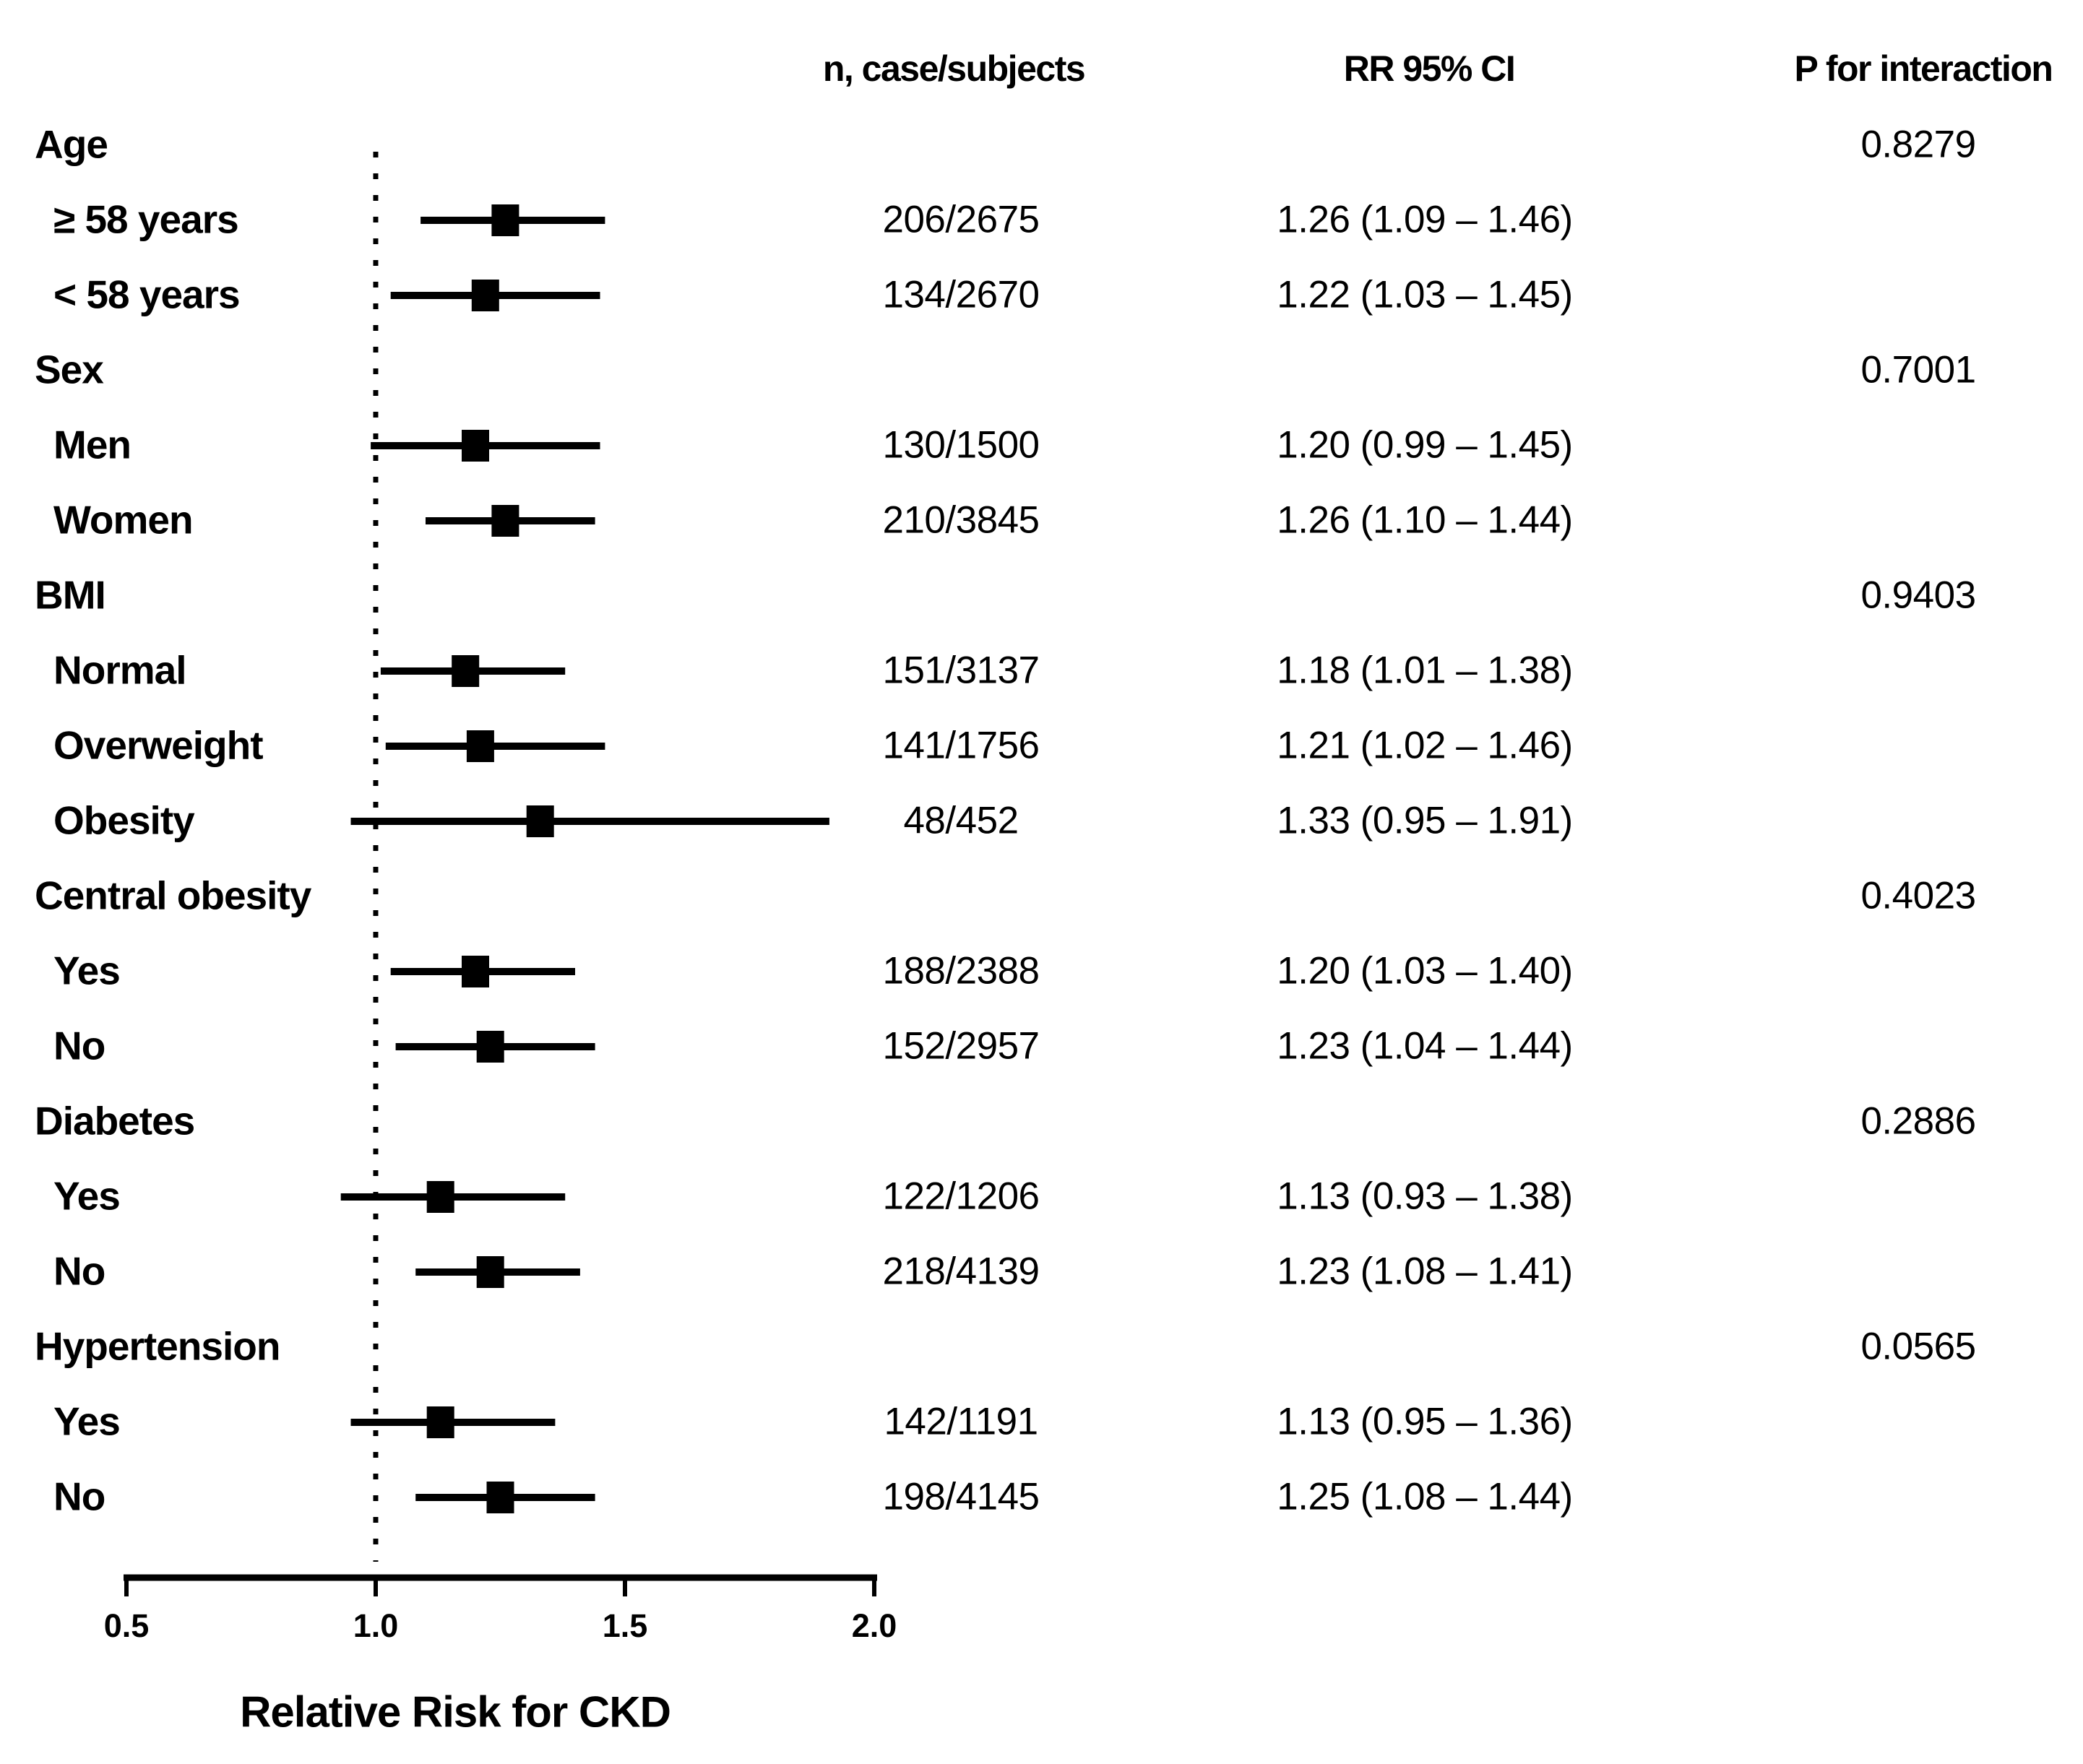  What do you see at coordinates (124, 820) in the screenshot?
I see `subgroup-label: Obesity` at bounding box center [124, 820].